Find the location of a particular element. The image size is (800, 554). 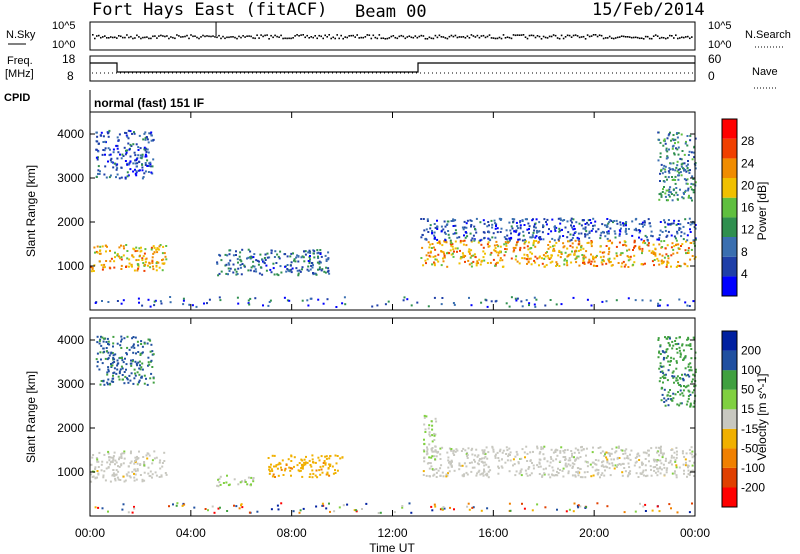

nave-tick-high: 60 is located at coordinates (715, 59).